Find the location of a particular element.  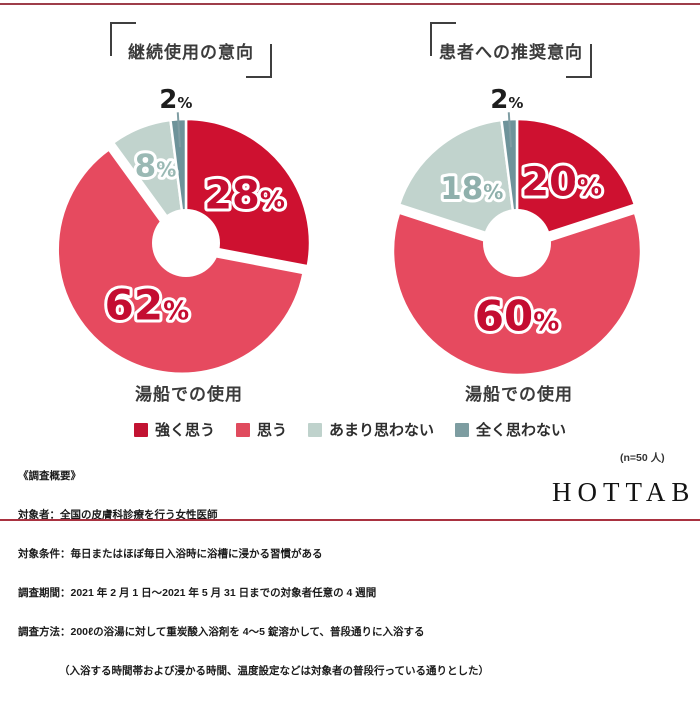

legend-item-strongly-agree: 強く思う is located at coordinates (174, 429).